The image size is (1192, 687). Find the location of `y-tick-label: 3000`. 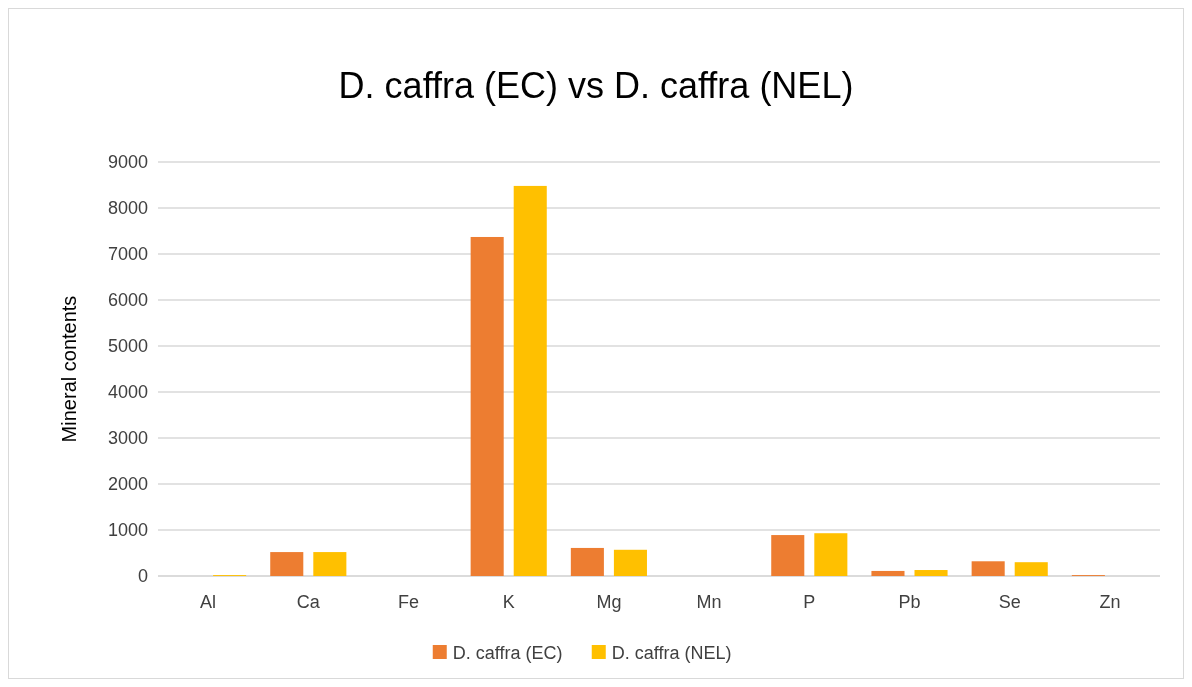

y-tick-label: 3000 is located at coordinates (127, 438).